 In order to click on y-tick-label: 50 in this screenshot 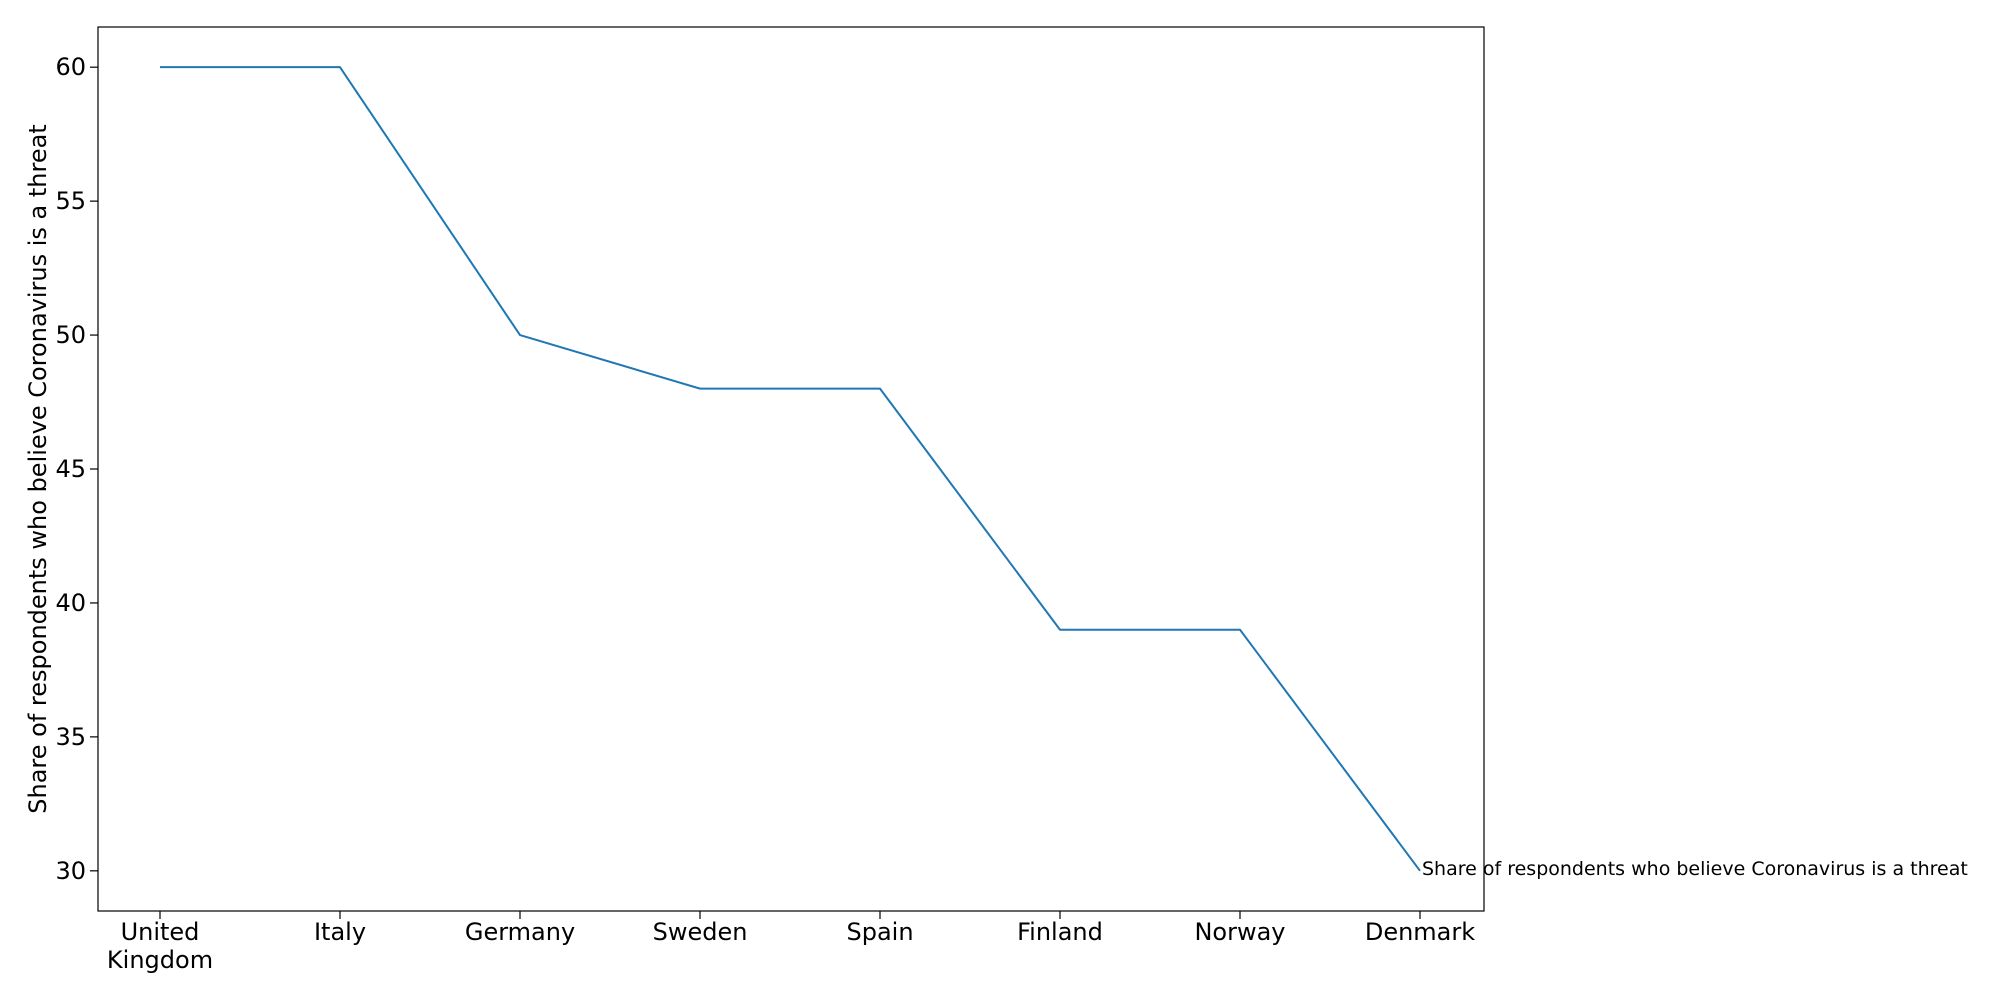, I will do `click(70, 335)`.